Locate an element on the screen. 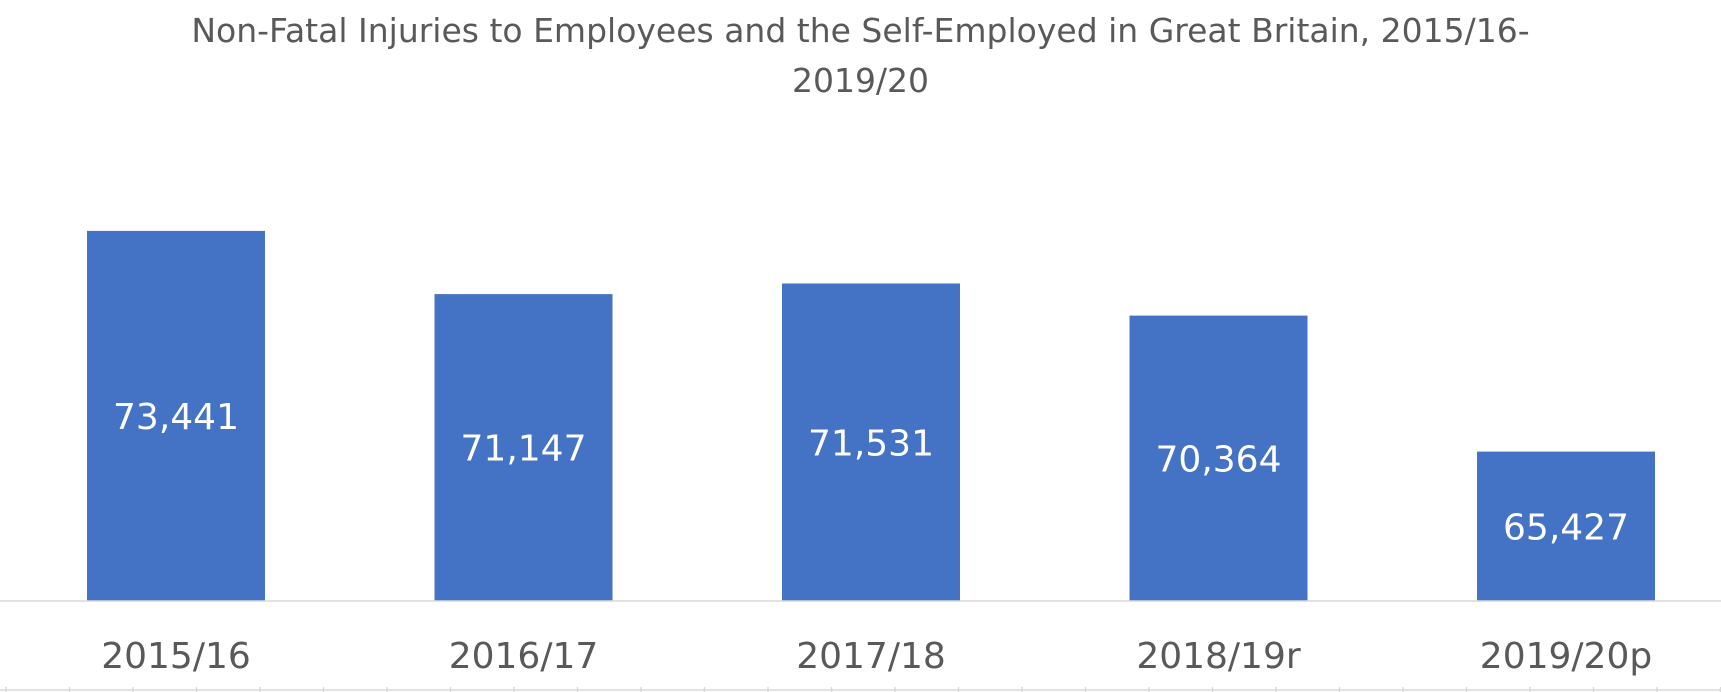 Image resolution: width=1721 pixels, height=692 pixels. x-tick-label: 2017/18 is located at coordinates (871, 656).